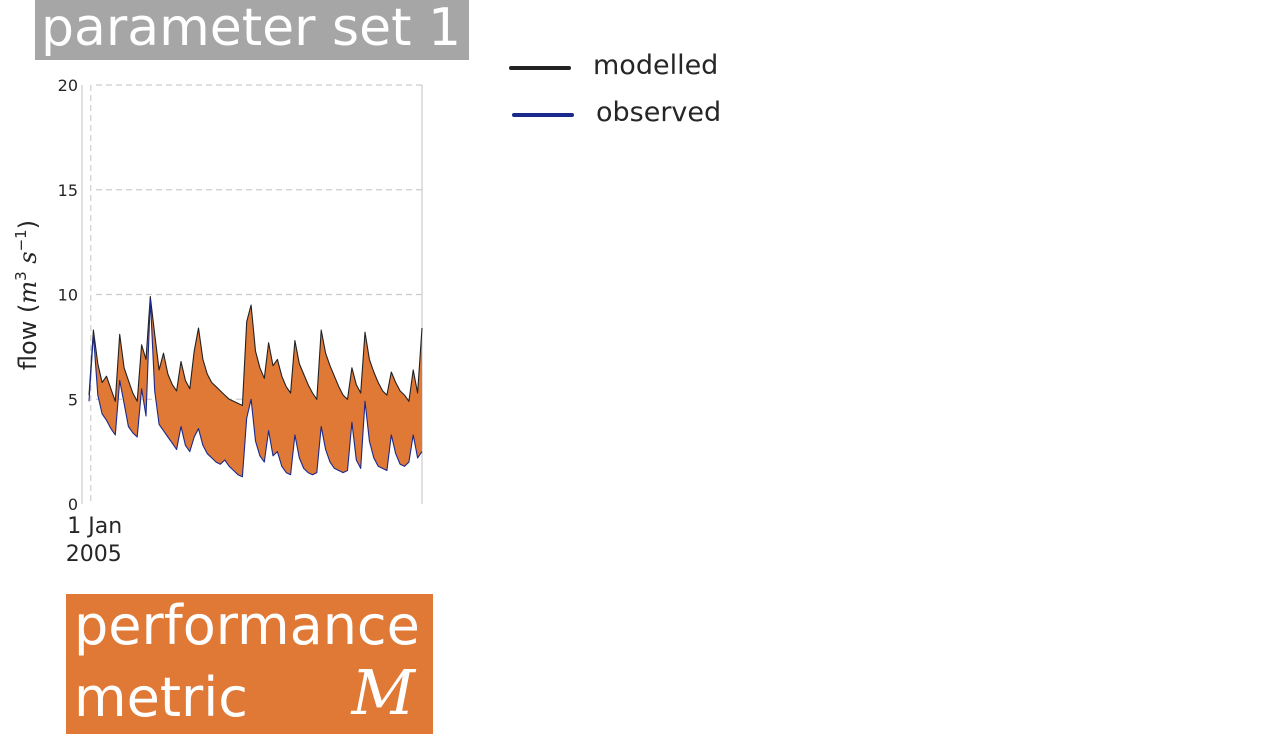 Image resolution: width=1268 pixels, height=736 pixels. What do you see at coordinates (659, 112) in the screenshot?
I see `legend-label-observed: observed` at bounding box center [659, 112].